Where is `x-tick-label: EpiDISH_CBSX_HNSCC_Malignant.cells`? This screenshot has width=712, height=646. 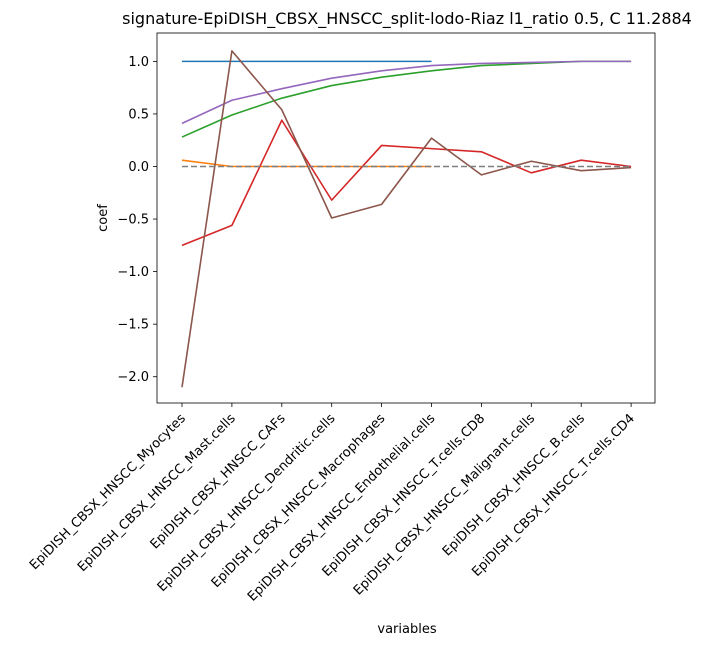 x-tick-label: EpiDISH_CBSX_HNSCC_Malignant.cells is located at coordinates (444, 504).